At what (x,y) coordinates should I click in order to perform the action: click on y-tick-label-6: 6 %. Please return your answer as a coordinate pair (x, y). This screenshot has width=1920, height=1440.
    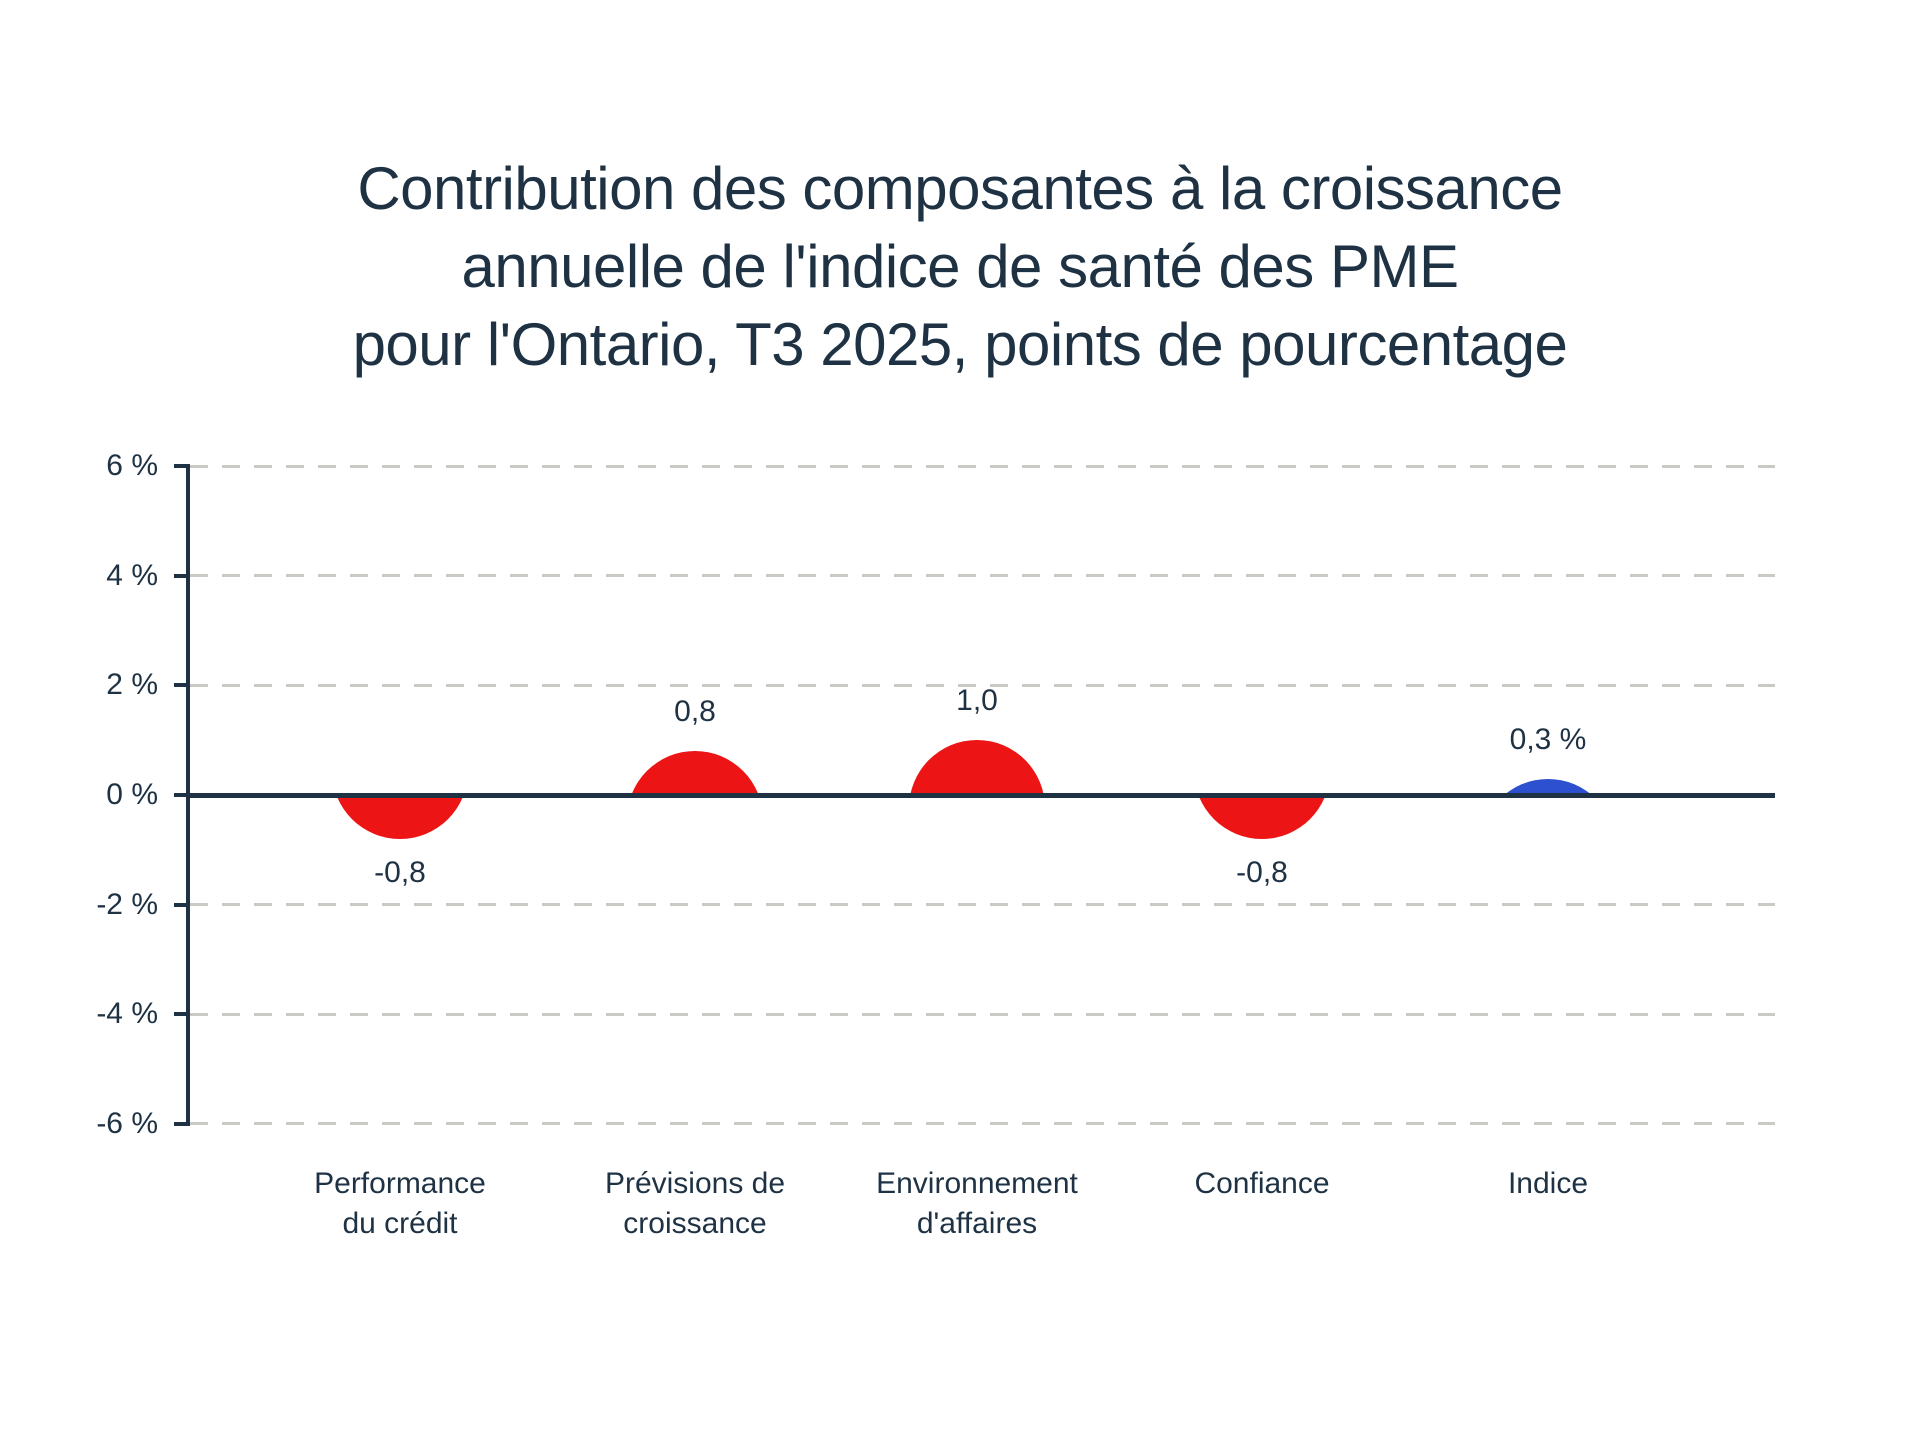
    Looking at the image, I should click on (132, 466).